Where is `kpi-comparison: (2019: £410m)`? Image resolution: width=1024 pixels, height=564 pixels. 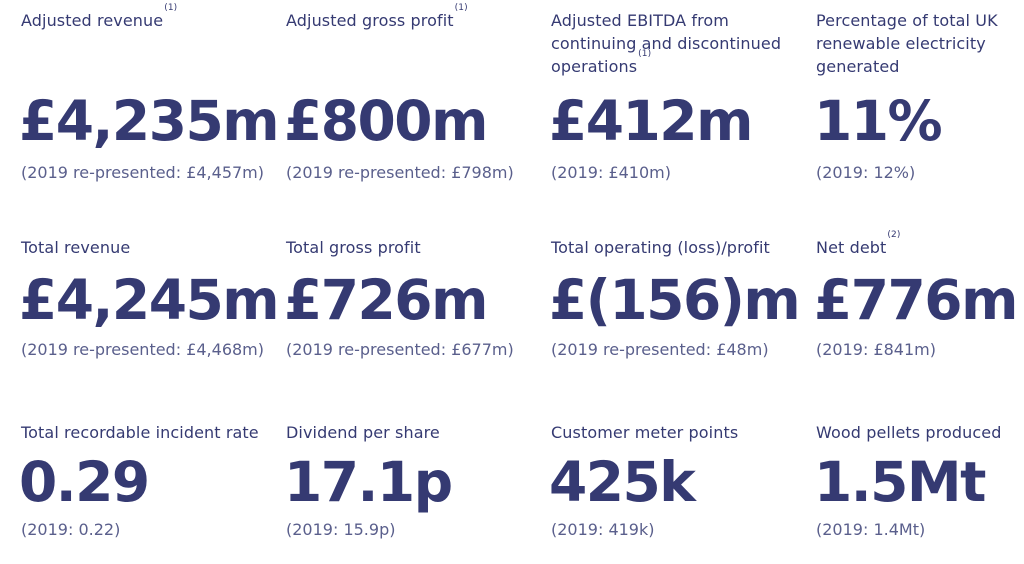
kpi-comparison: (2019: £410m) is located at coordinates (611, 172).